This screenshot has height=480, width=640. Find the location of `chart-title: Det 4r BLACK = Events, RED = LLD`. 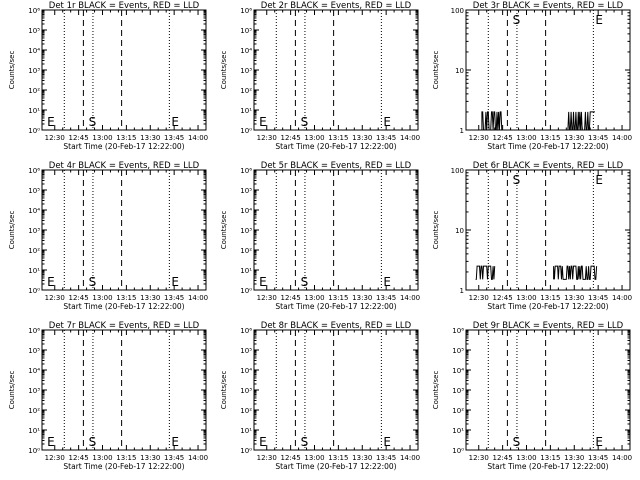

chart-title: Det 4r BLACK = Events, RED = LLD is located at coordinates (124, 166).